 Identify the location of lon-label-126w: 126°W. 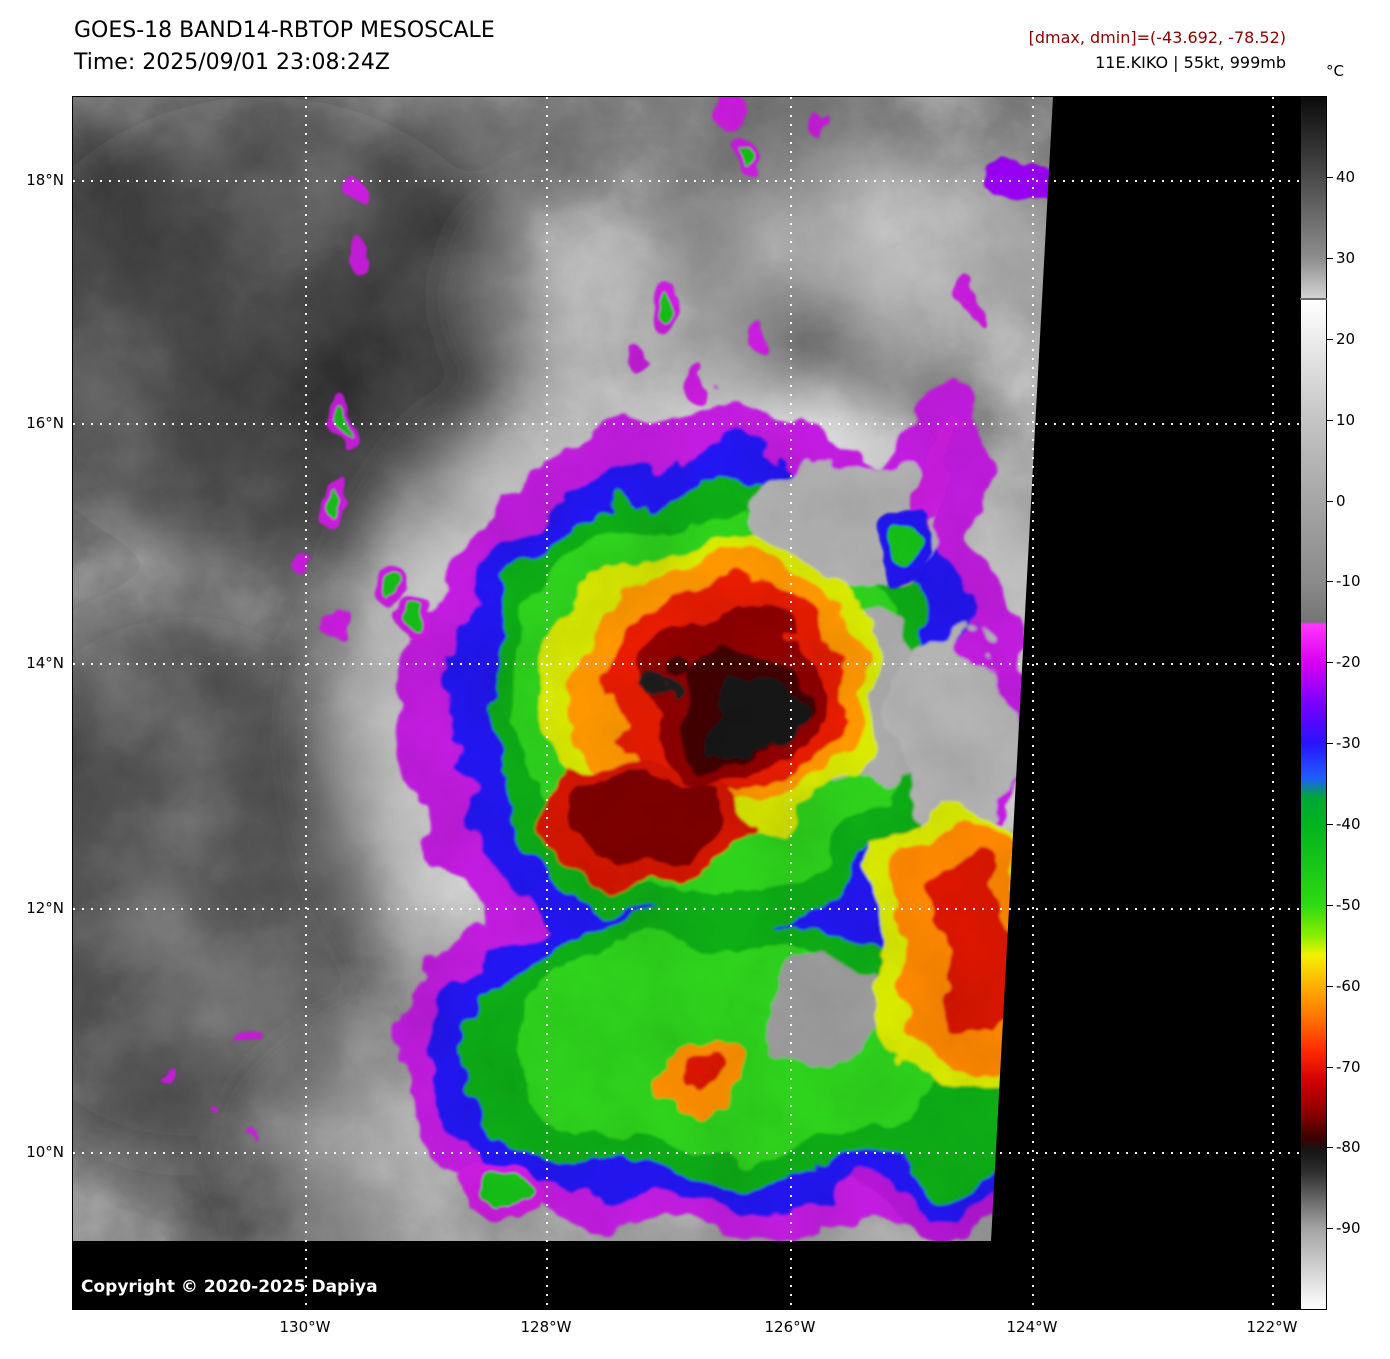
(790, 1327).